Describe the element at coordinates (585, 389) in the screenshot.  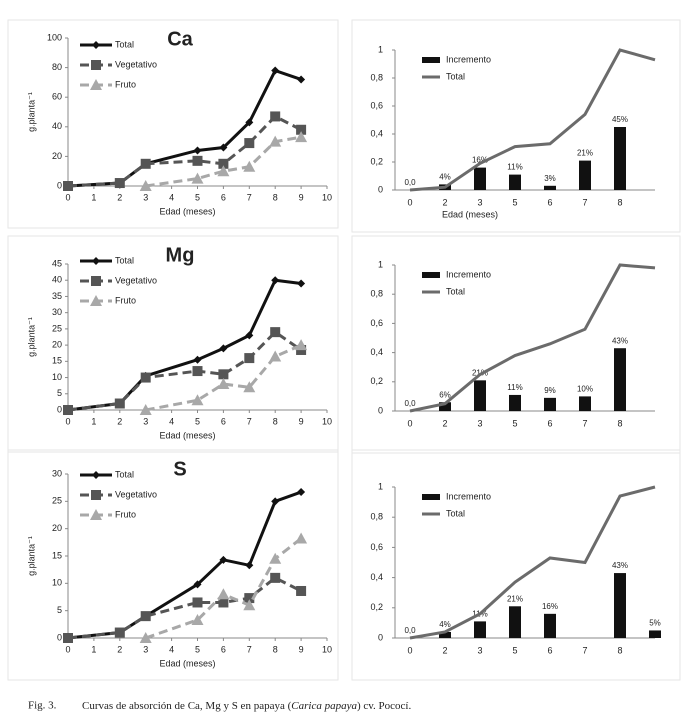
I see `value-label: 10%` at that location.